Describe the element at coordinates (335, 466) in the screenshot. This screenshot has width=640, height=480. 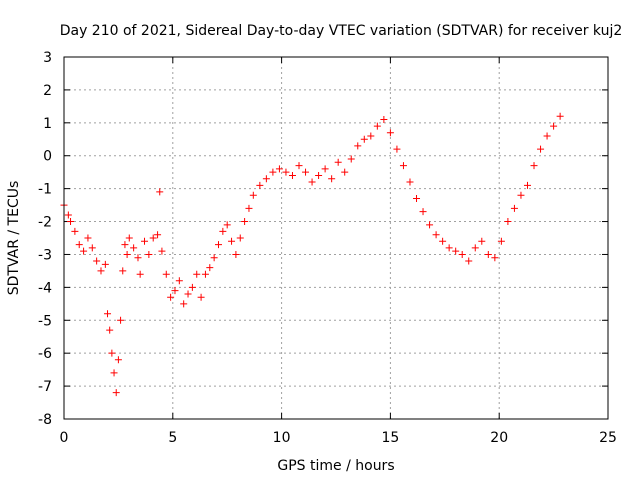
I see `x-axis-label: GPS time / hours` at that location.